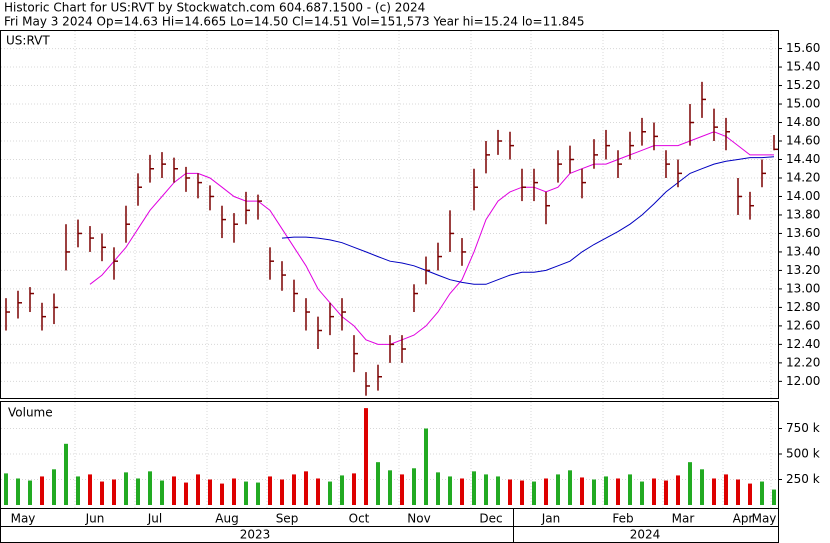 This screenshot has height=543, width=830. I want to click on x-tick-label: Apr, so click(743, 519).